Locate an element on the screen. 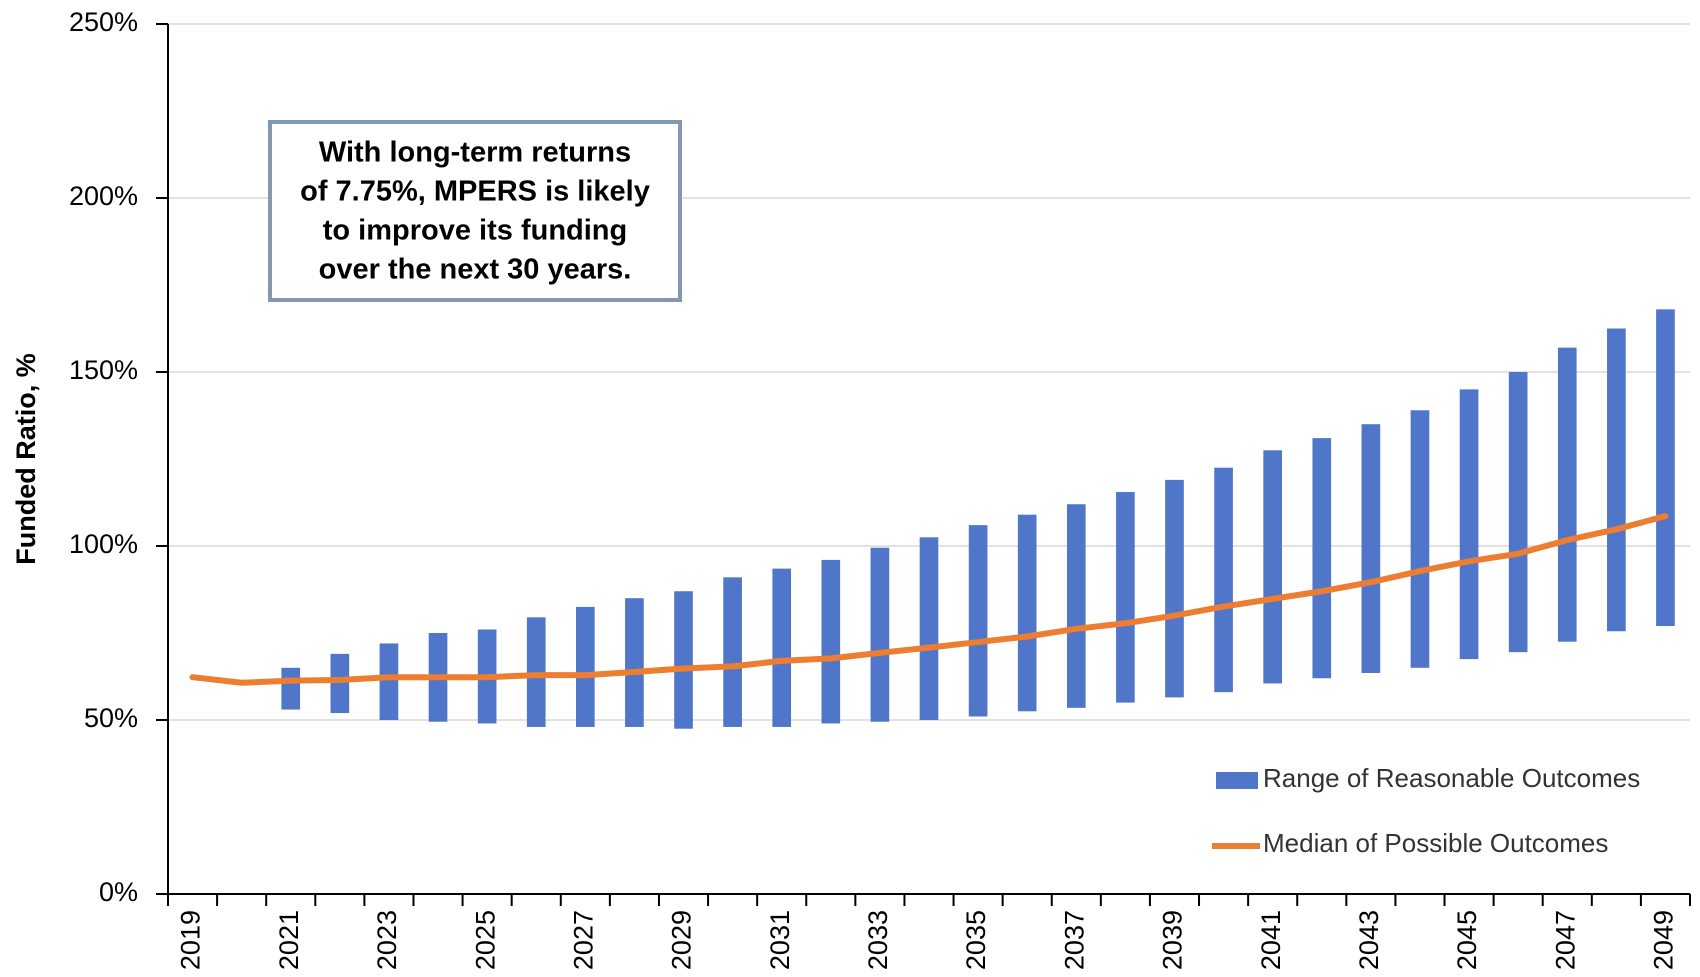  x-tick-label: 2045 is located at coordinates (1467, 940).